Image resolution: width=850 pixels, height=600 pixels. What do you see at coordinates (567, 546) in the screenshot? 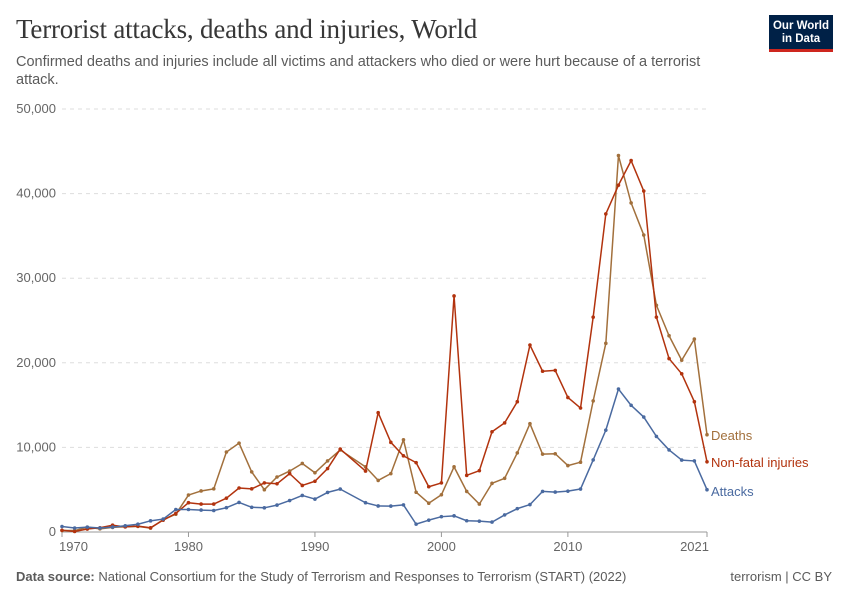
I see `x-tick-label: 2010` at bounding box center [567, 546].